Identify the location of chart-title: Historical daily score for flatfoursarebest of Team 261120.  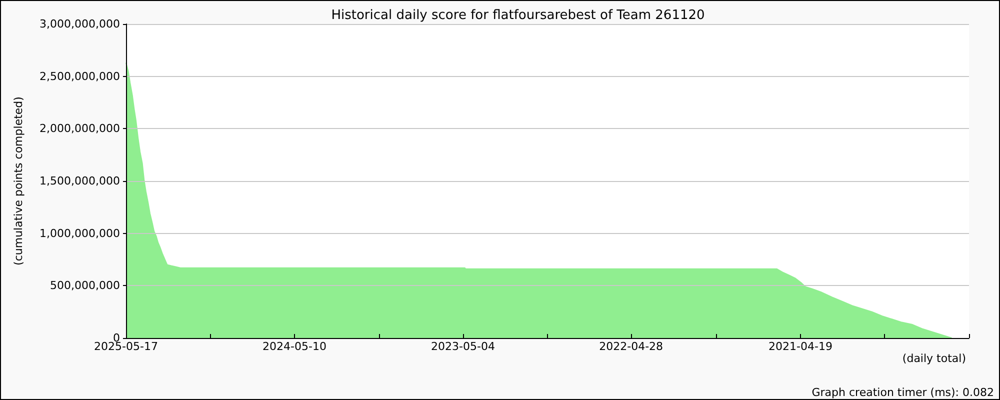
(518, 15).